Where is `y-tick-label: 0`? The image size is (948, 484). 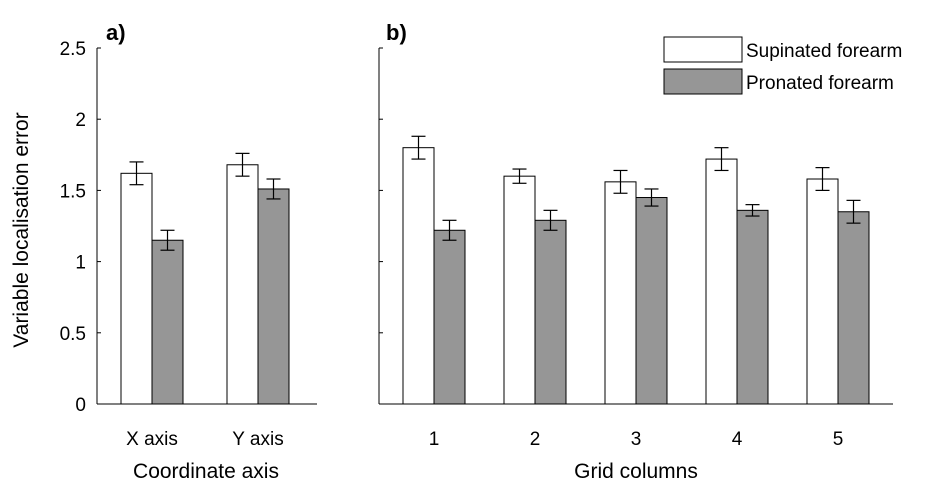 y-tick-label: 0 is located at coordinates (80, 405).